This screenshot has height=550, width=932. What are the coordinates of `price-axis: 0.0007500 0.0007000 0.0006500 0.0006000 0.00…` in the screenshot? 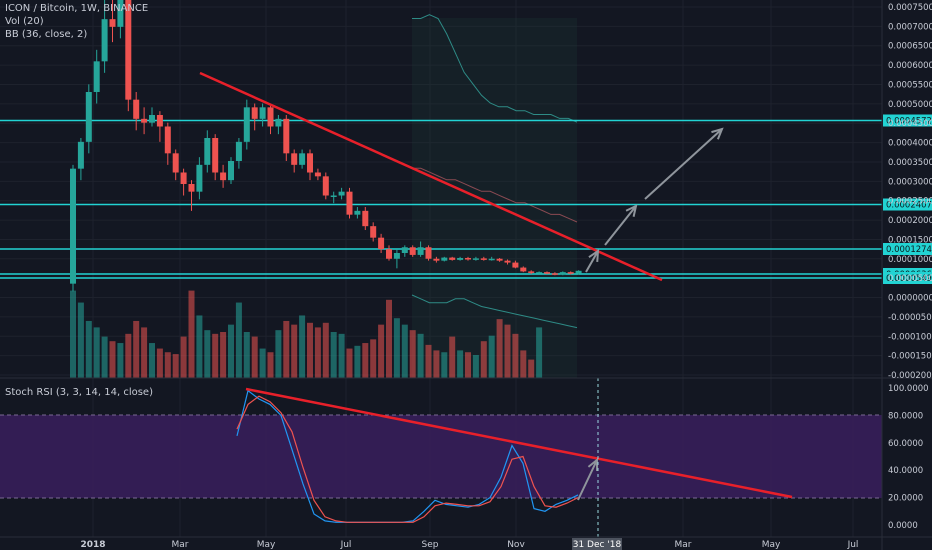 It's located at (910, 192).